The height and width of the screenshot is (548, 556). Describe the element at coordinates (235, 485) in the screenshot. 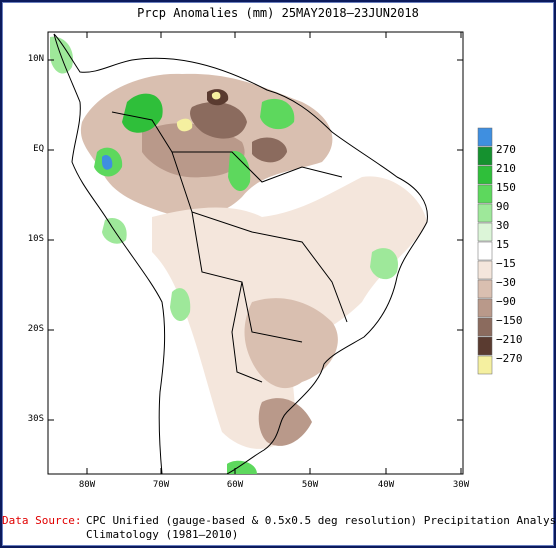

I see `lon-label-60w: 60W` at that location.